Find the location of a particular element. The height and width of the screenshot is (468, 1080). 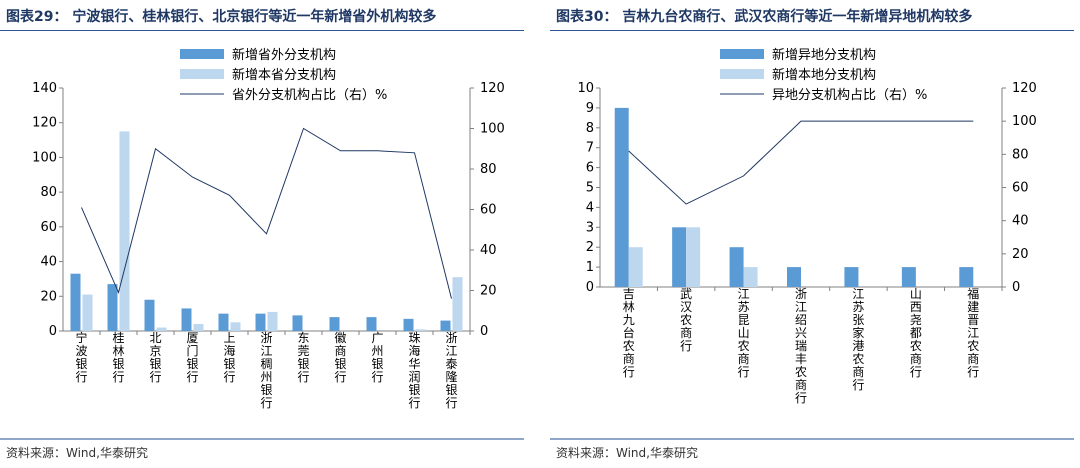

x-tick-char: 昆 is located at coordinates (744, 320).